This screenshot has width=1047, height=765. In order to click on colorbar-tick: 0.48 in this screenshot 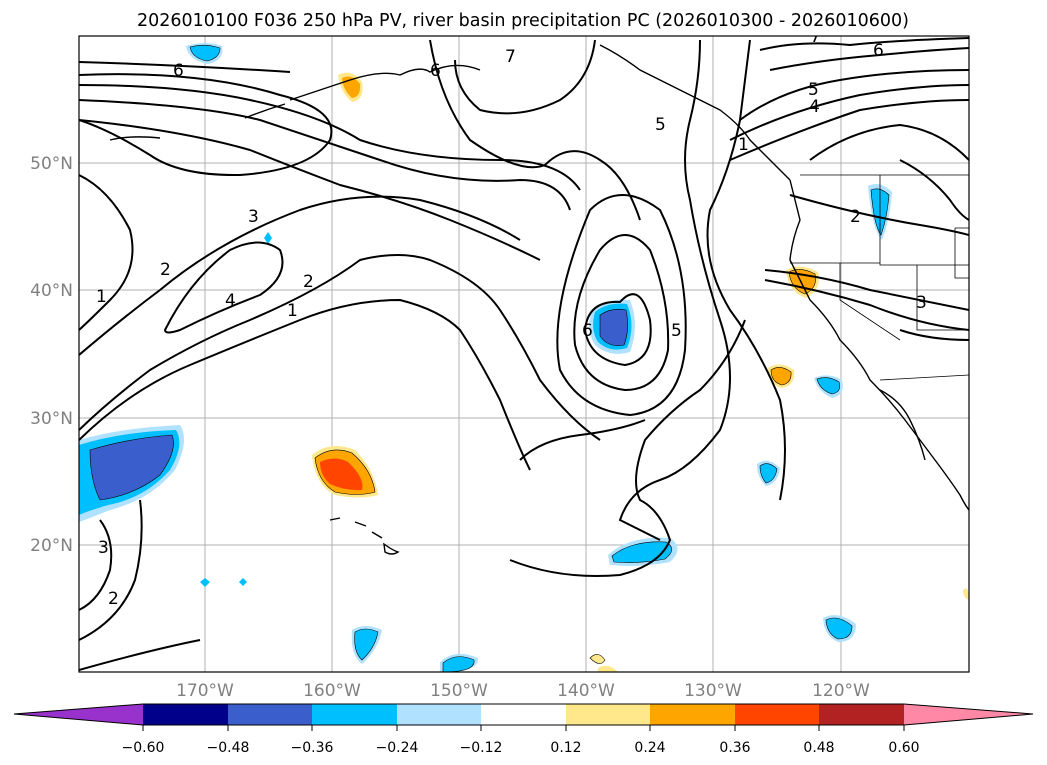, I will do `click(818, 748)`.